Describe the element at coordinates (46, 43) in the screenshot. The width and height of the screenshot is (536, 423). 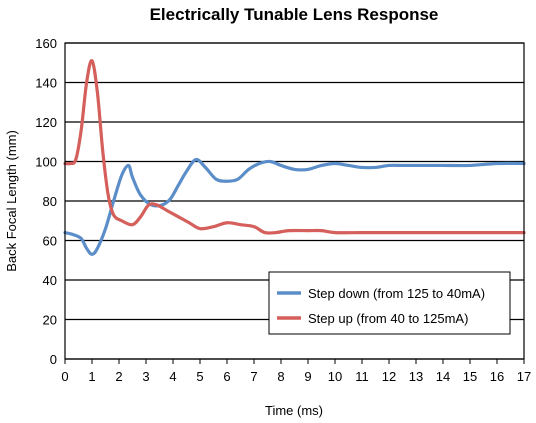
I see `y-tick-label: 160` at that location.